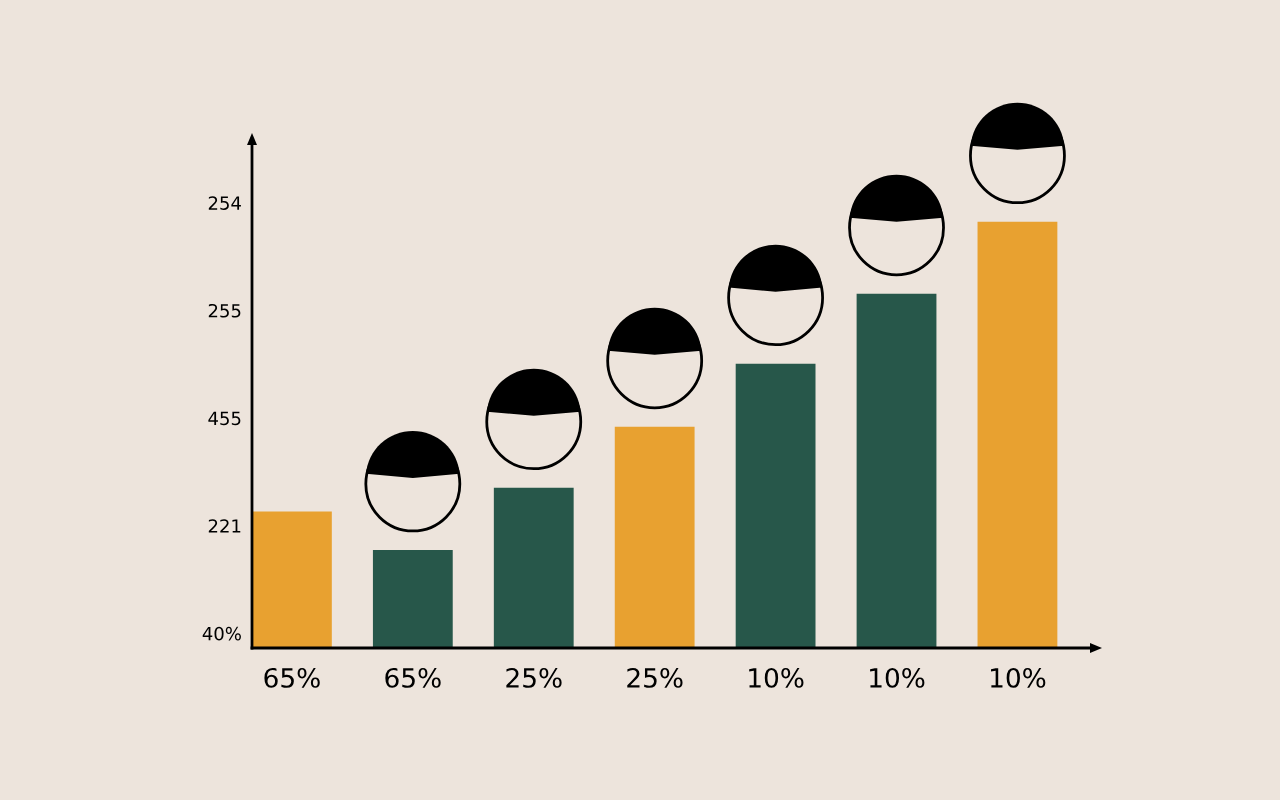 This screenshot has width=1280, height=800. Describe the element at coordinates (224, 526) in the screenshot. I see `text: 221` at that location.